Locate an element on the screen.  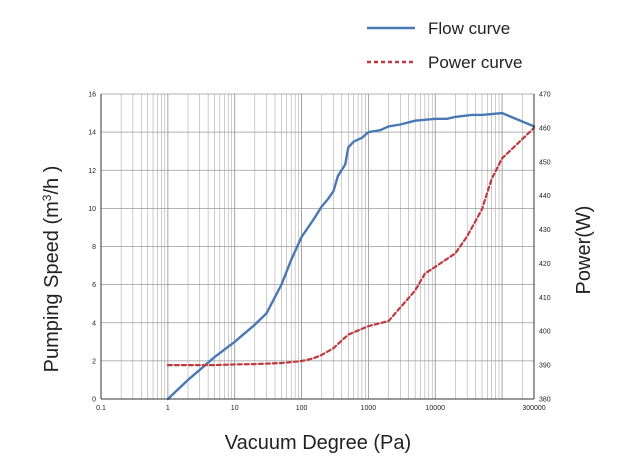
y2-tick-label: 400 is located at coordinates (545, 332).